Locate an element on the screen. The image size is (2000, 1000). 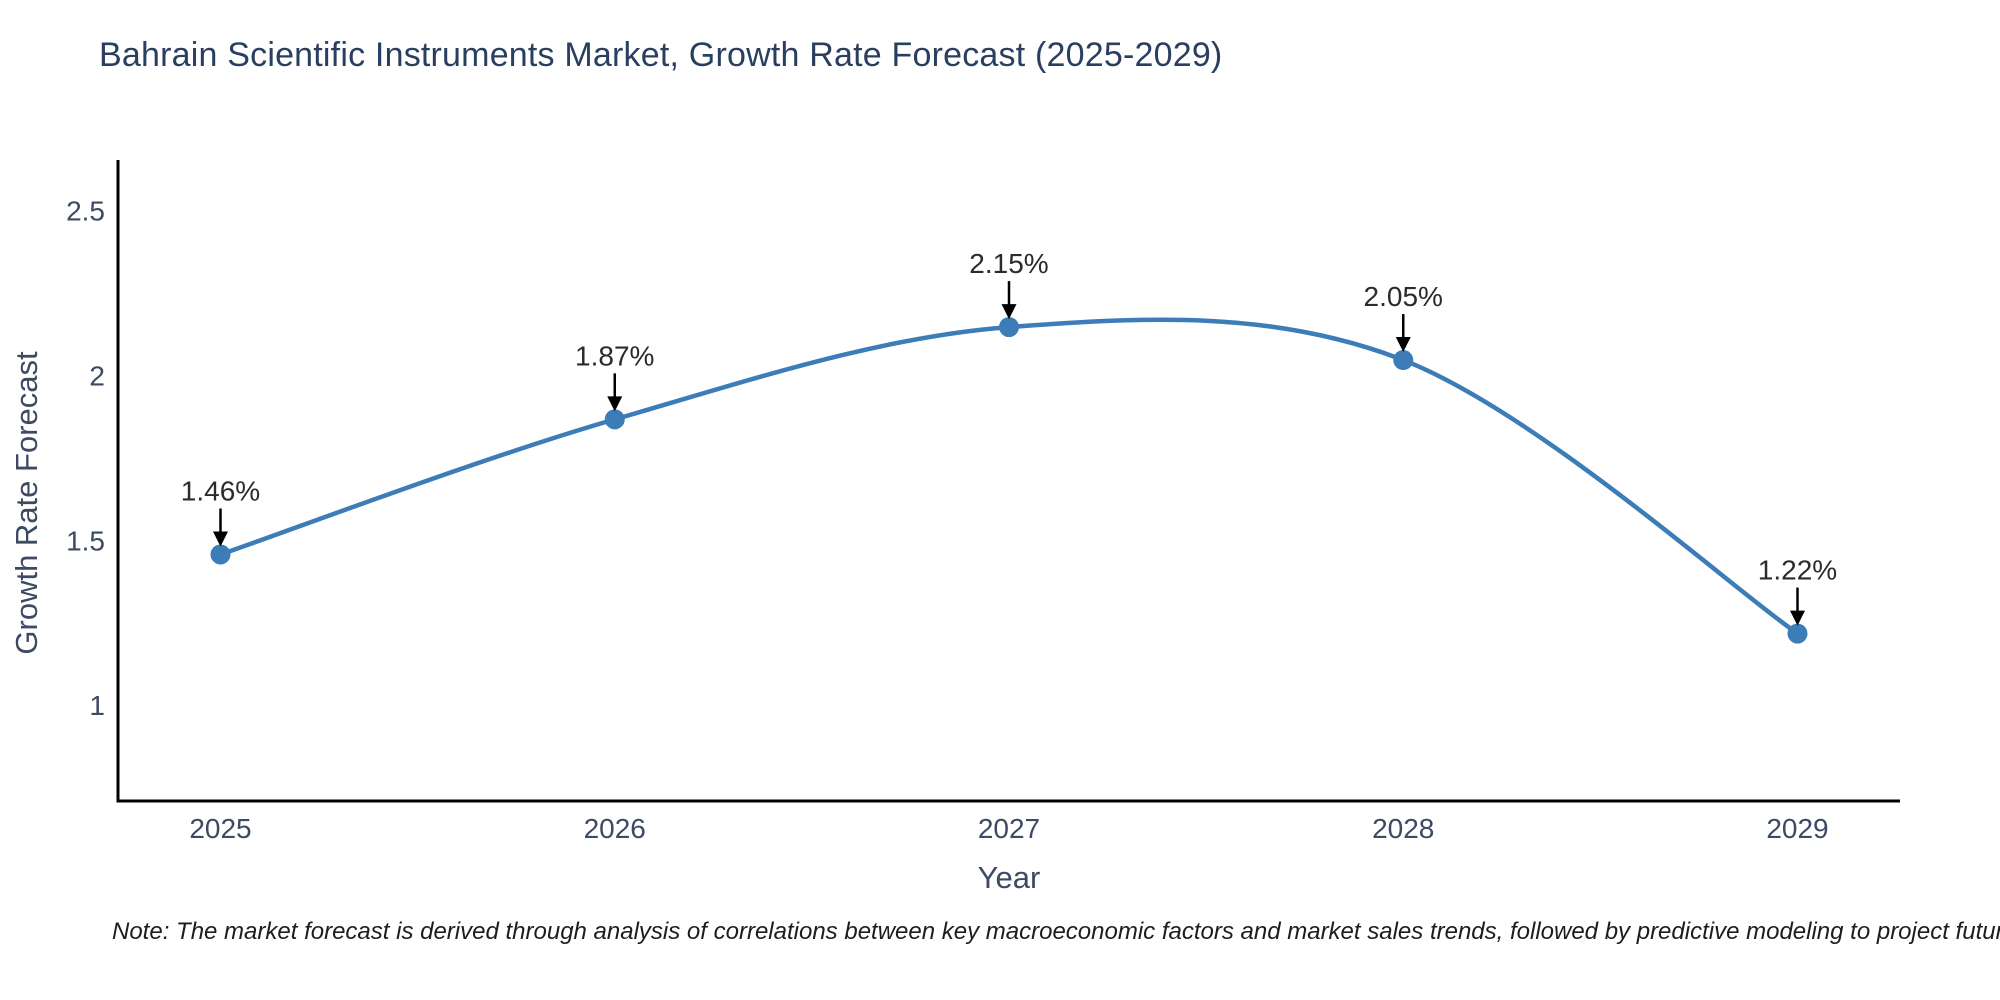
y-tick-label: 1.5 is located at coordinates (85, 540).